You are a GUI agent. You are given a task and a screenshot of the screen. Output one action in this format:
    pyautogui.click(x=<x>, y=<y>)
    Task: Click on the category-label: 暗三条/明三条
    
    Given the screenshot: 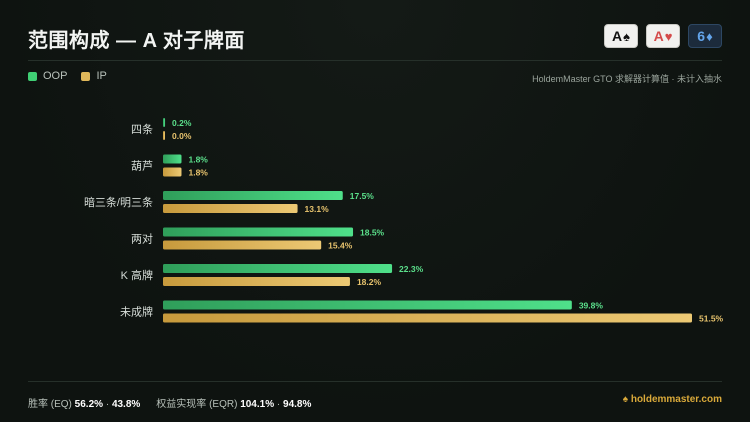 What is the action you would take?
    pyautogui.click(x=118, y=202)
    